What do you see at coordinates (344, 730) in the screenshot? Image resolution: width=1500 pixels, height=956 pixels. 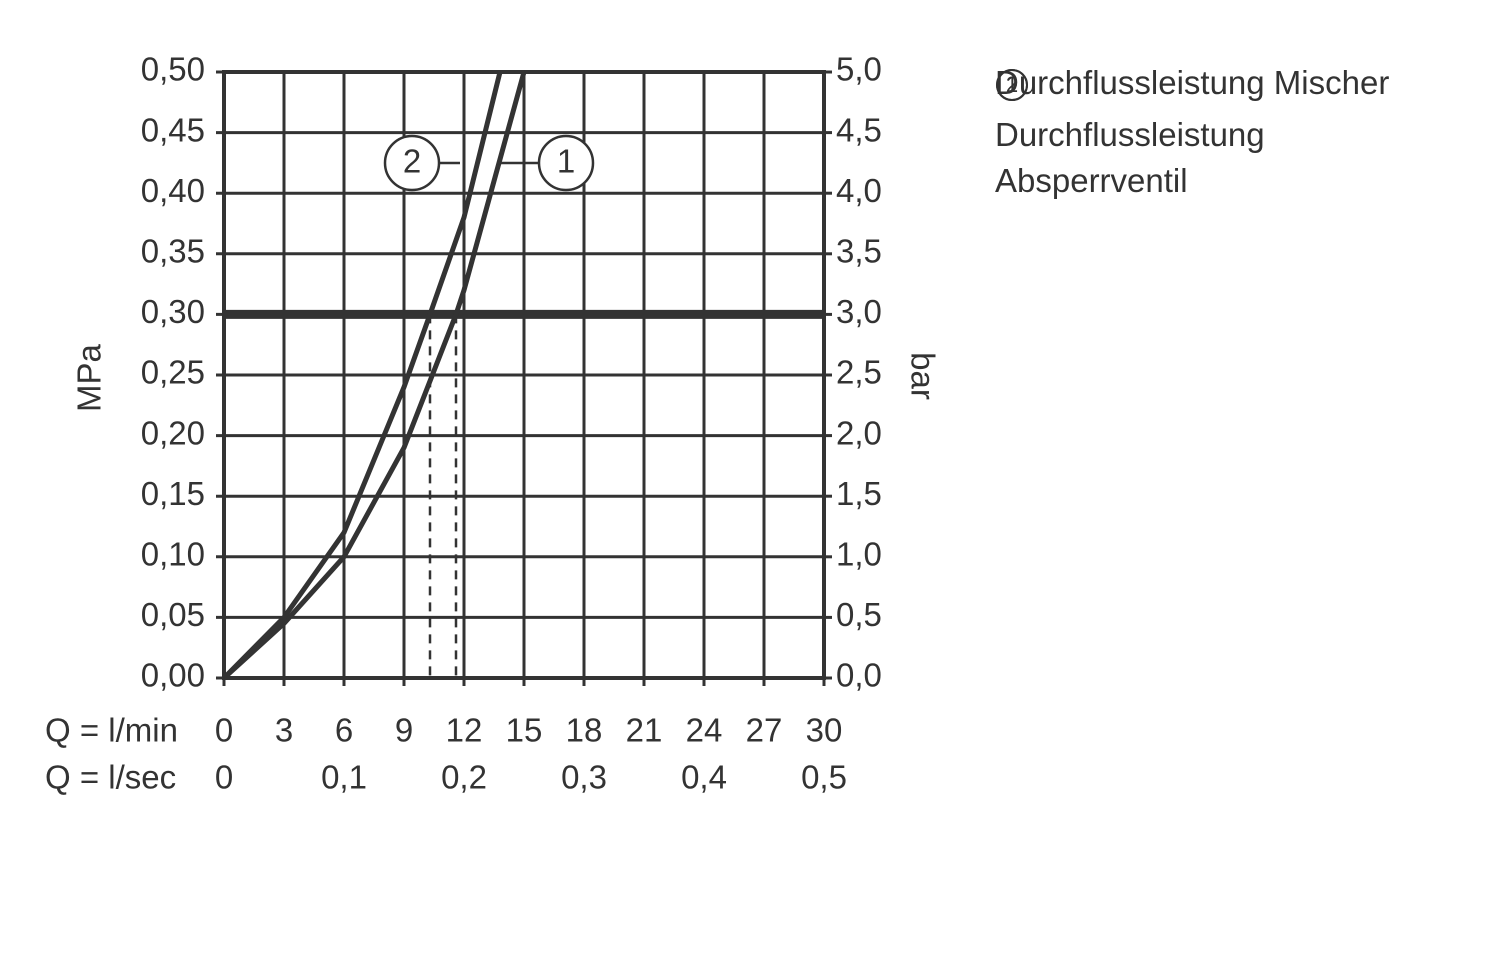 I see `x-tick-label: 6` at bounding box center [344, 730].